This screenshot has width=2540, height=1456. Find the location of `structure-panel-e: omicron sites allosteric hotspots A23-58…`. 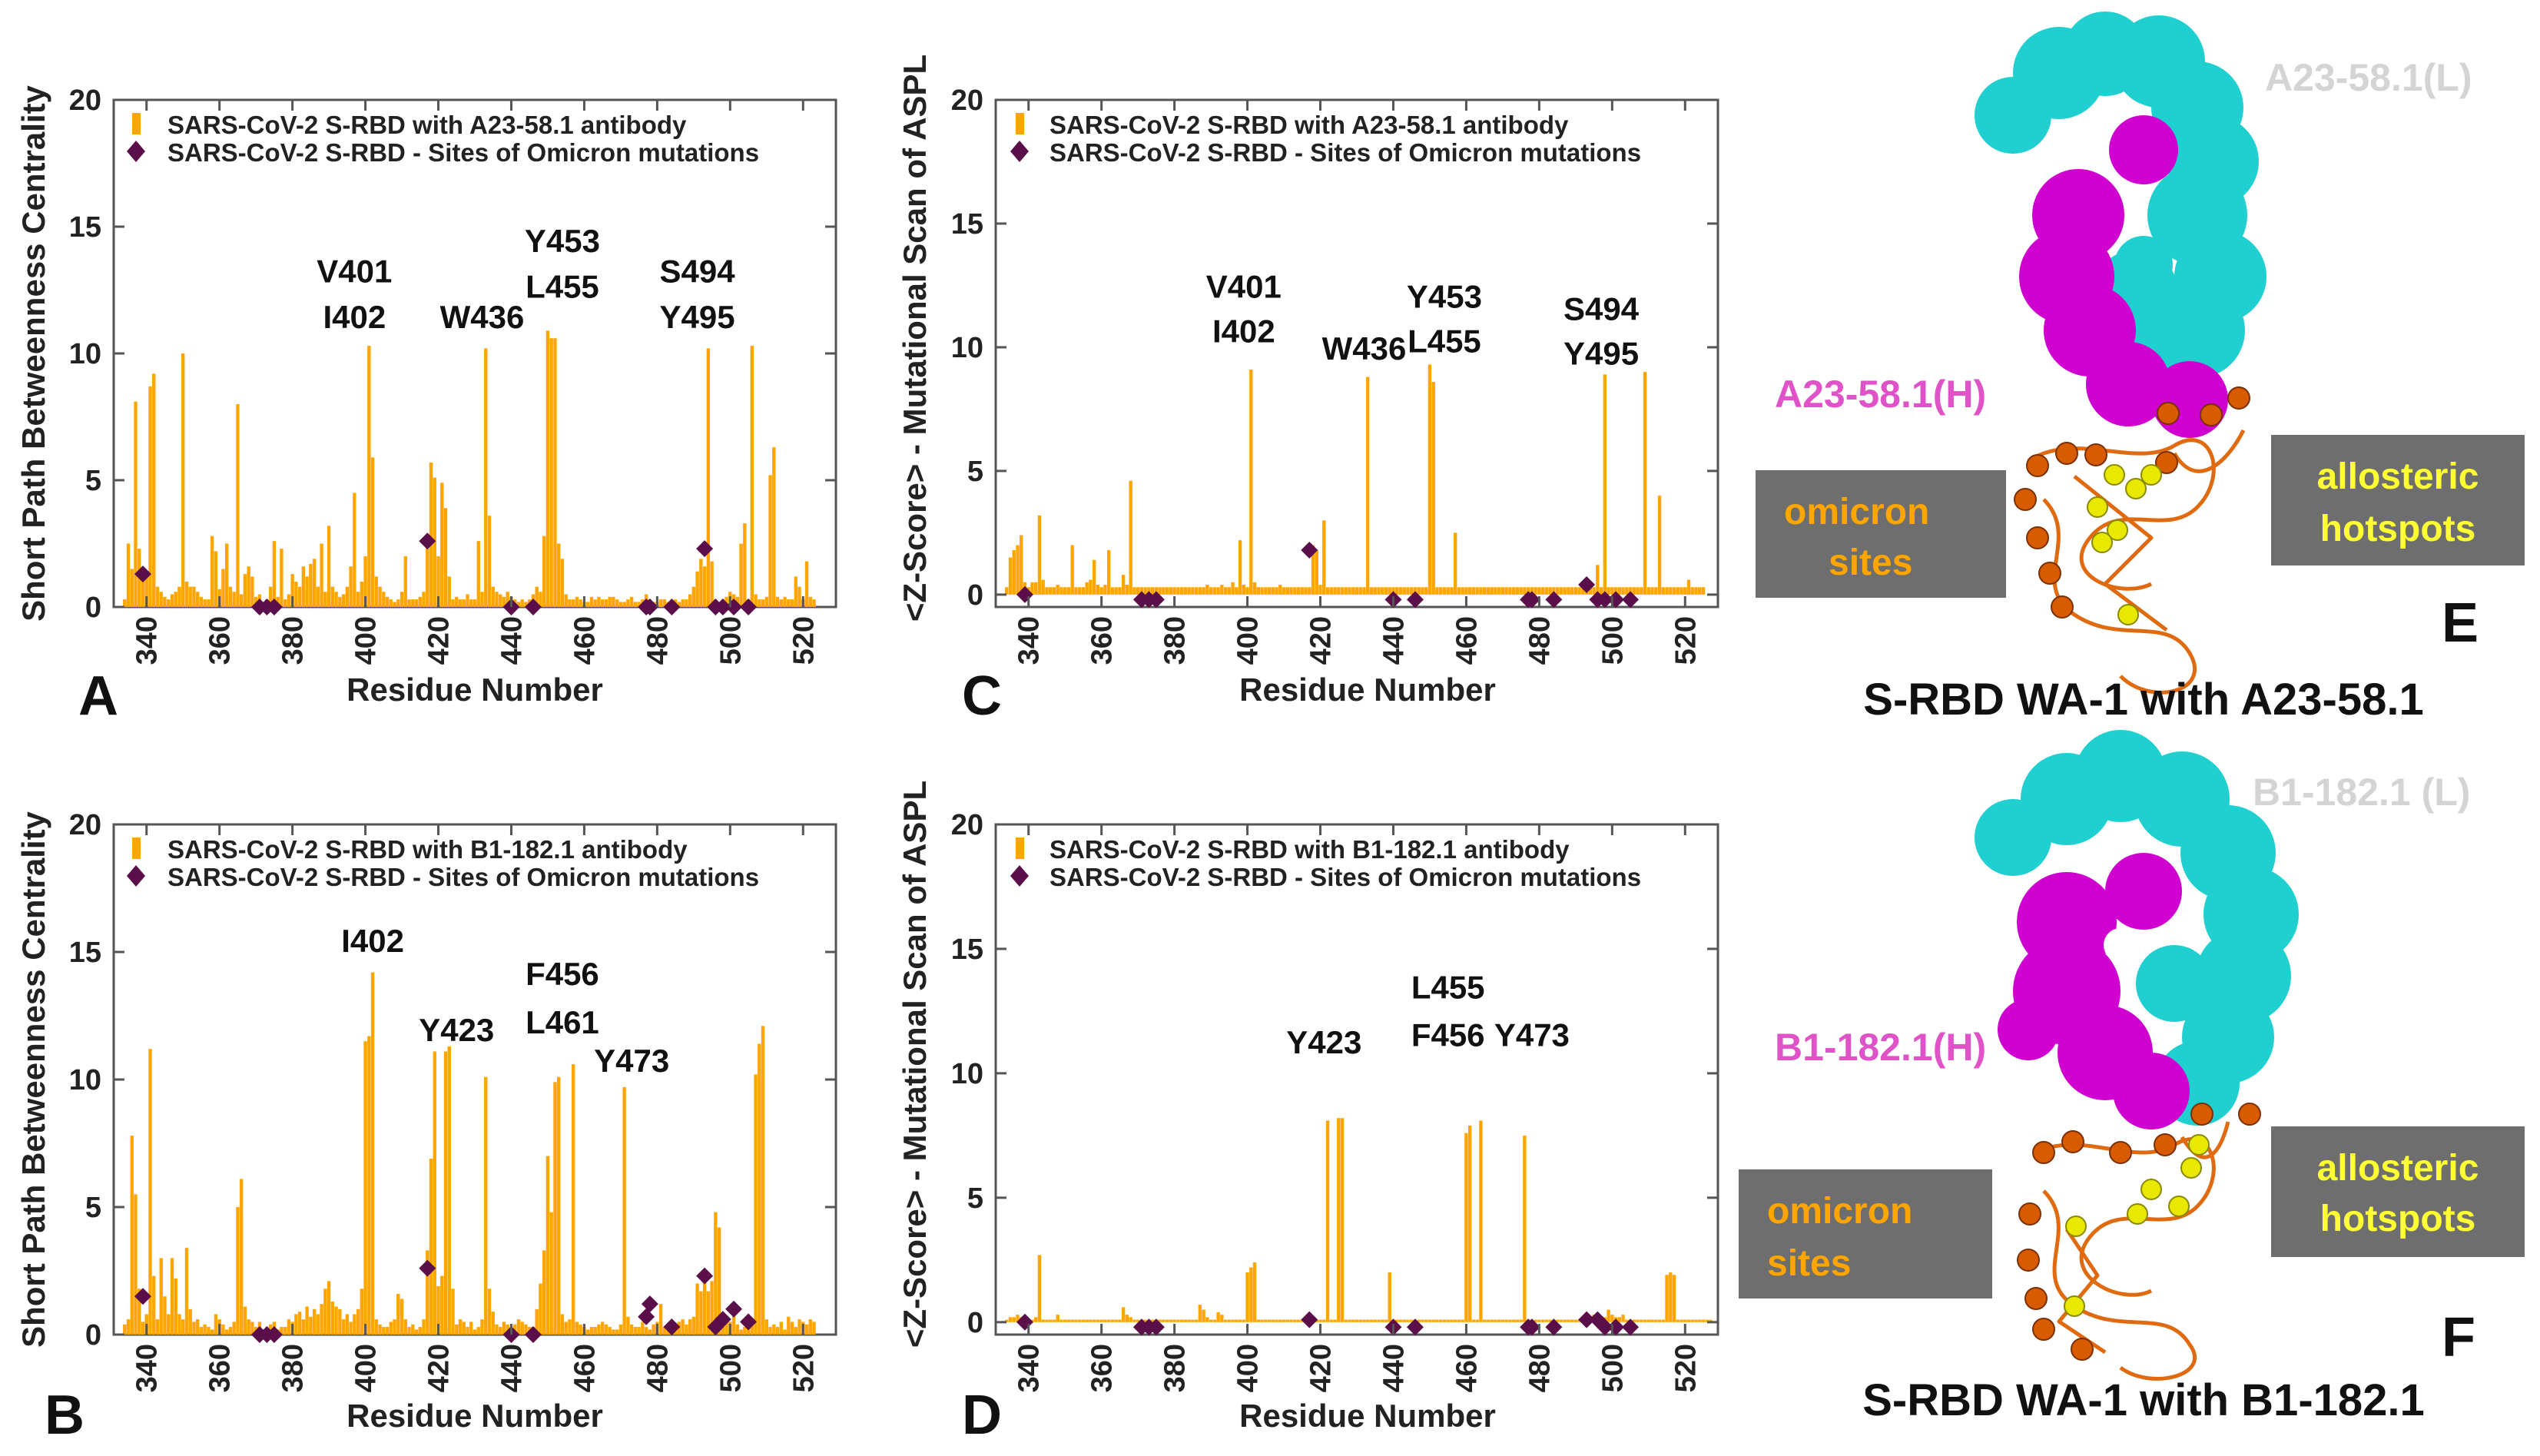

structure-panel-e: omicron sites allosteric hotspots A23-58… is located at coordinates (2140, 369).